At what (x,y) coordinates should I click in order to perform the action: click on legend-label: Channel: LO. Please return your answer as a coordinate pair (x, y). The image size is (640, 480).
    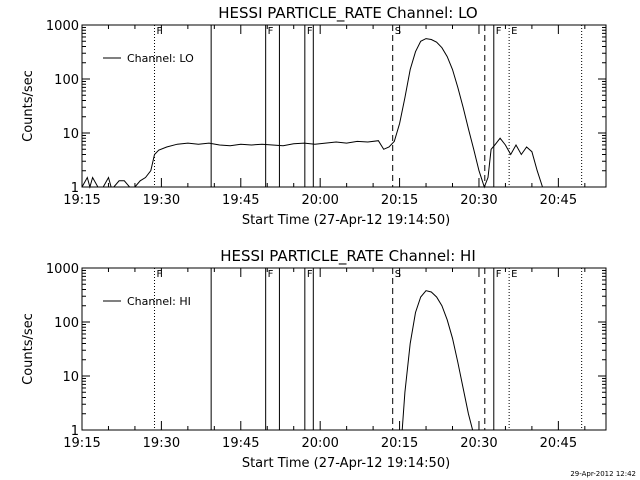
    Looking at the image, I should click on (160, 58).